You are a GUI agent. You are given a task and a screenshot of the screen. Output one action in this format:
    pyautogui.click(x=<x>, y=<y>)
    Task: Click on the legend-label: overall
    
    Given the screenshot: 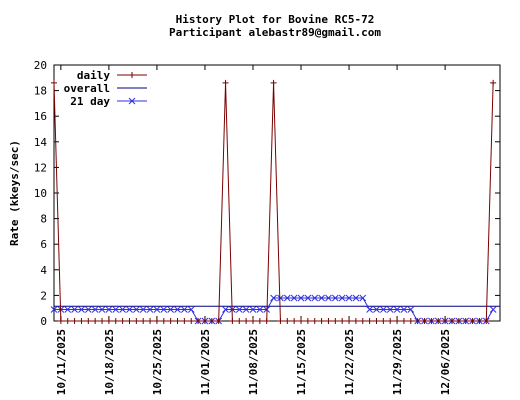 What is the action you would take?
    pyautogui.click(x=87, y=88)
    